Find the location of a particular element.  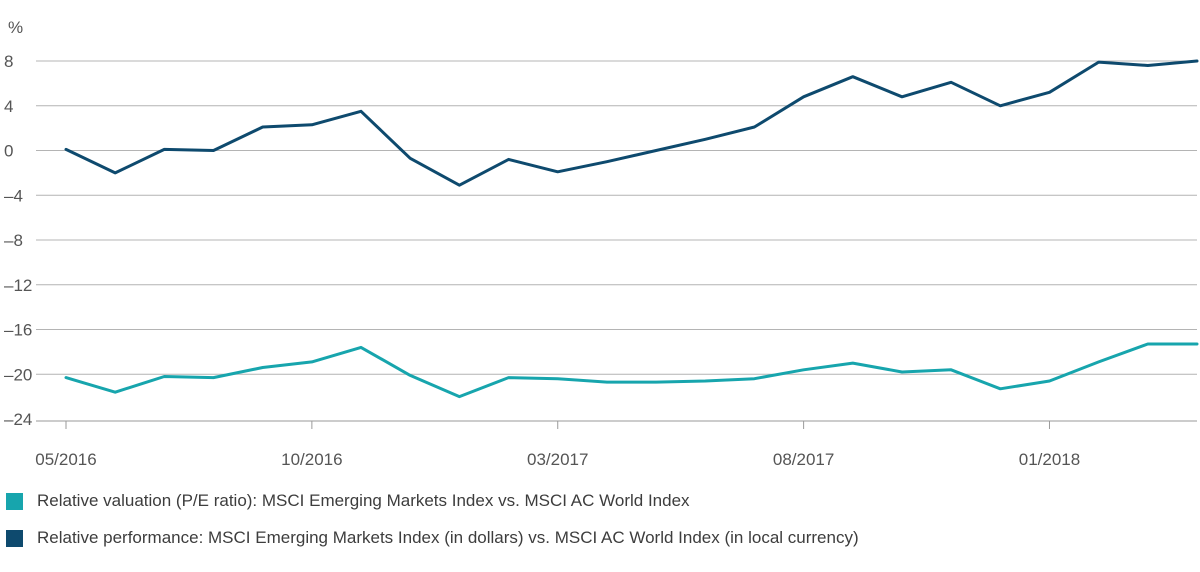

y-axis-unit-label: % is located at coordinates (15, 27).